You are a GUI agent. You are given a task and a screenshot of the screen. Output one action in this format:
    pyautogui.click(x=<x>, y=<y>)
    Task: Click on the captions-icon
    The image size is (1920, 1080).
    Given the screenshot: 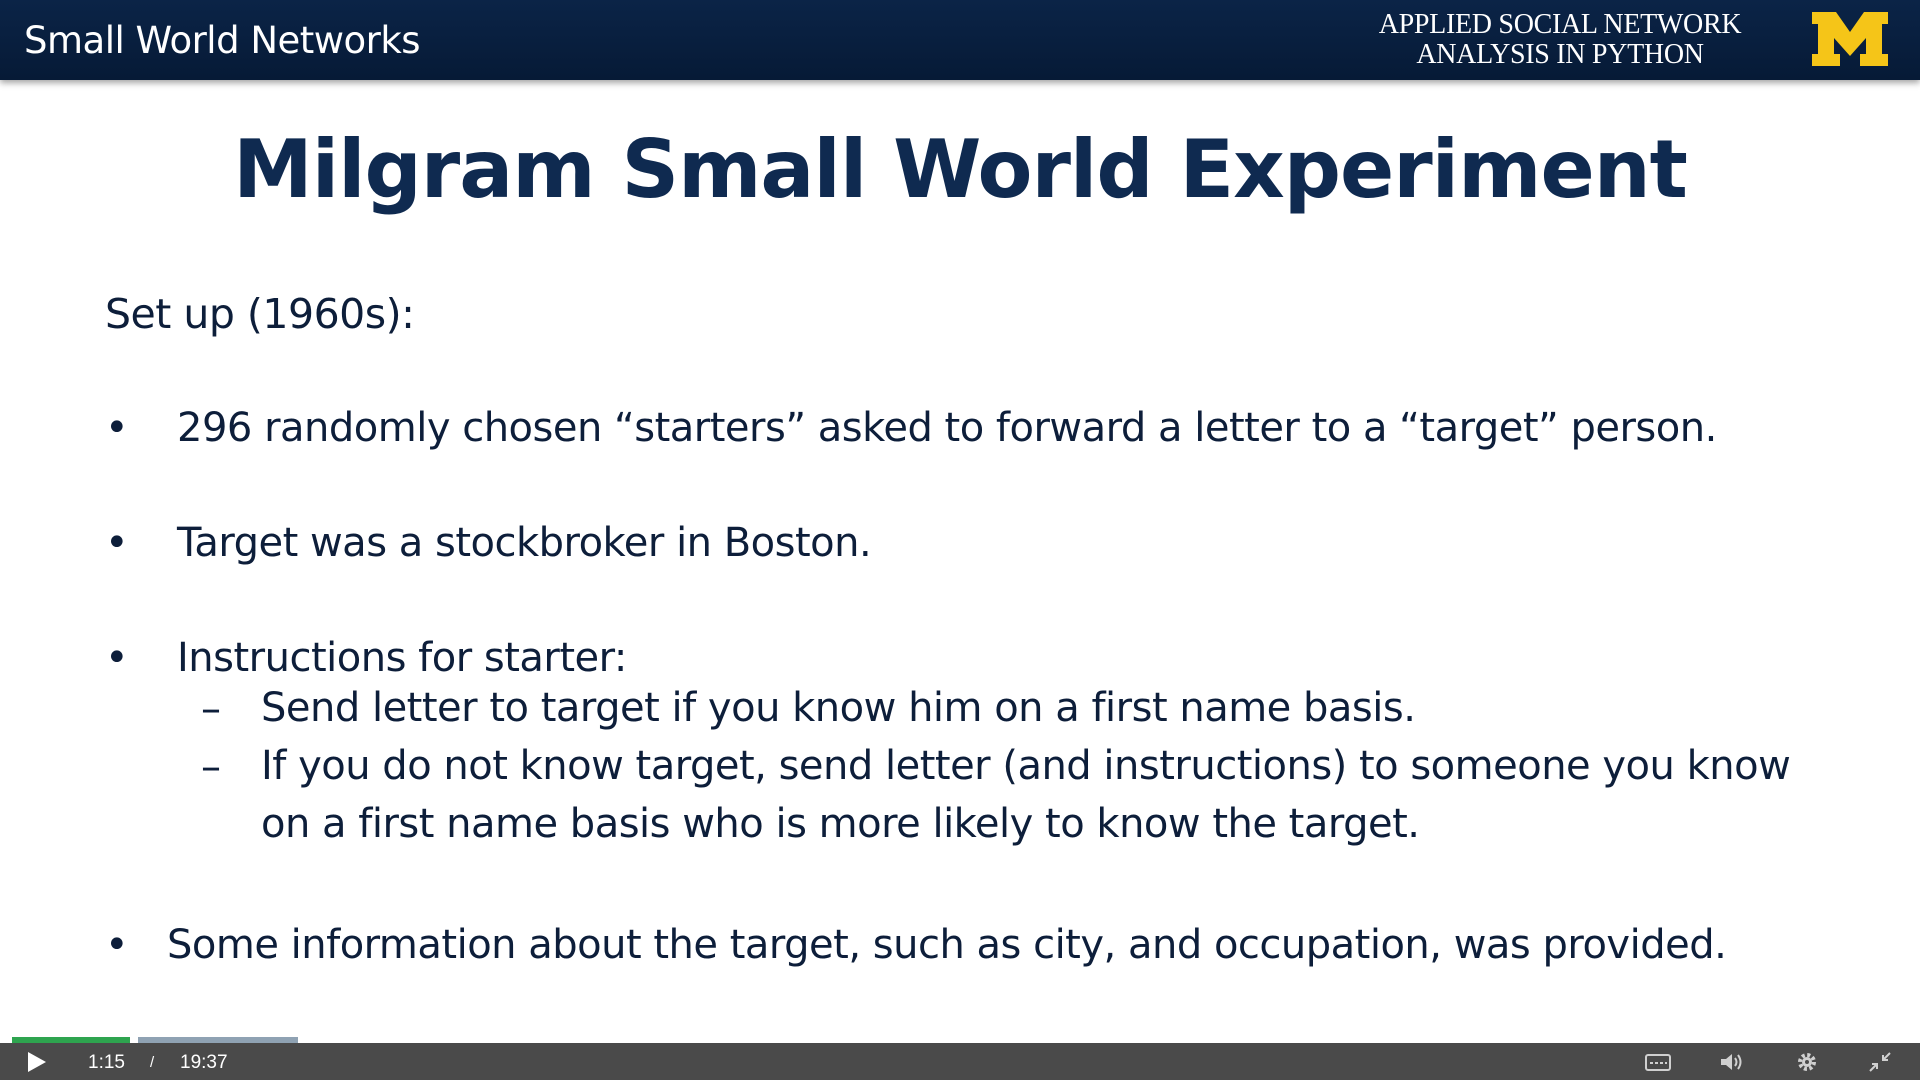 What is the action you would take?
    pyautogui.click(x=1658, y=1062)
    